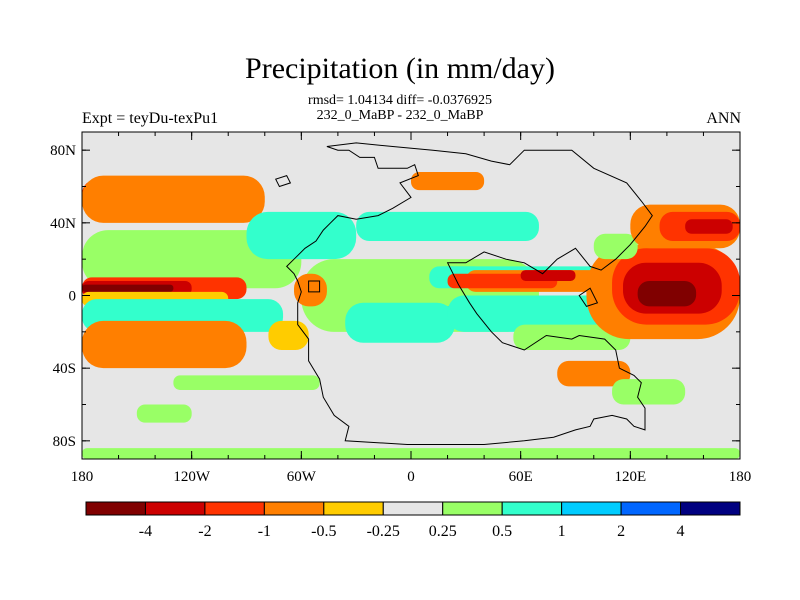 The width and height of the screenshot is (800, 600). Describe the element at coordinates (400, 115) in the screenshot. I see `case-subtitle: 232_0_MaBP - 232_0_MaBP` at that location.